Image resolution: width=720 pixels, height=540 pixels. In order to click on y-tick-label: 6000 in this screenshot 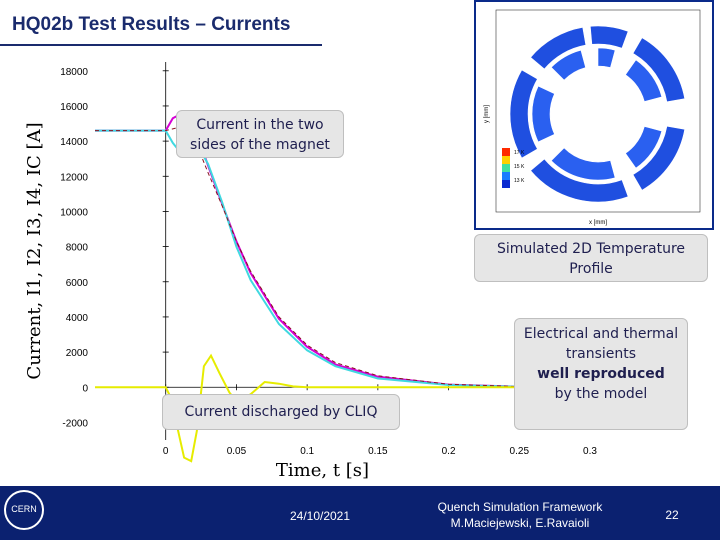, I will do `click(77, 283)`.